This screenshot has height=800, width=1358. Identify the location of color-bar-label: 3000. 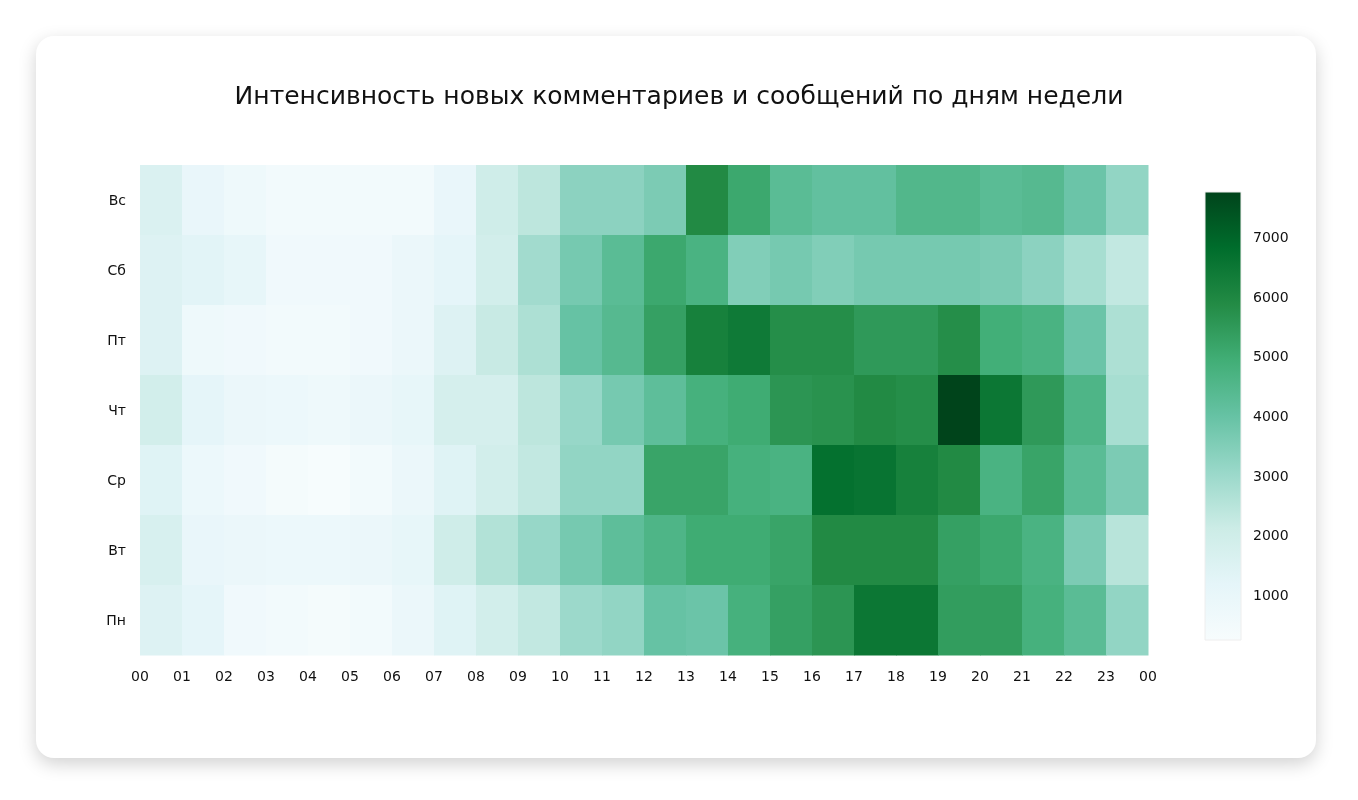
(1271, 475).